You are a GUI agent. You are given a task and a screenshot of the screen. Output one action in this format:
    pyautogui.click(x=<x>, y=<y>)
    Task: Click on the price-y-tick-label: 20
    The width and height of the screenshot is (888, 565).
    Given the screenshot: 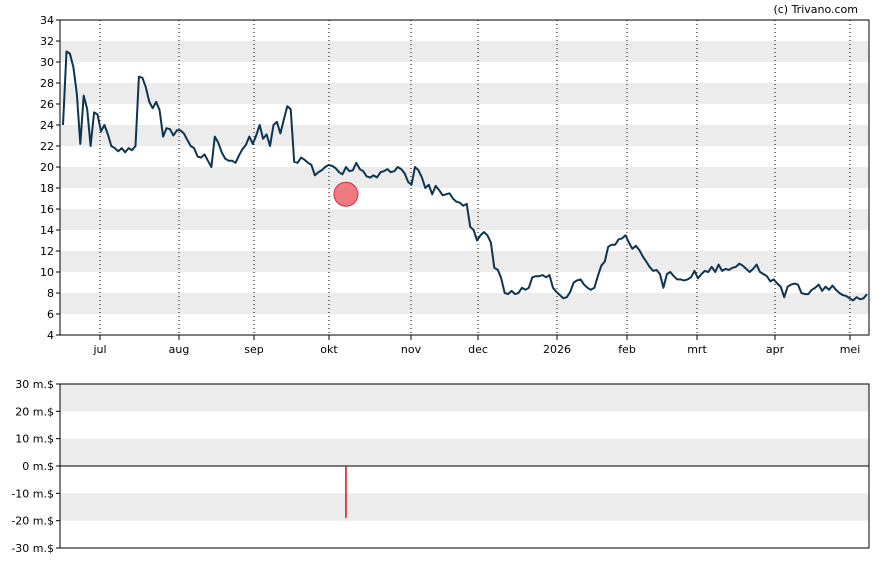 What is the action you would take?
    pyautogui.click(x=47, y=167)
    